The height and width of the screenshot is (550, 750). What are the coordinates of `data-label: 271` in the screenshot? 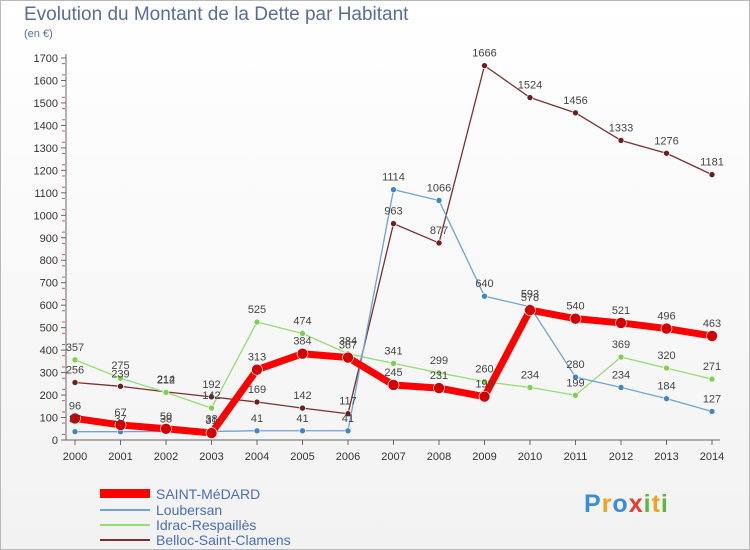 It's located at (712, 367).